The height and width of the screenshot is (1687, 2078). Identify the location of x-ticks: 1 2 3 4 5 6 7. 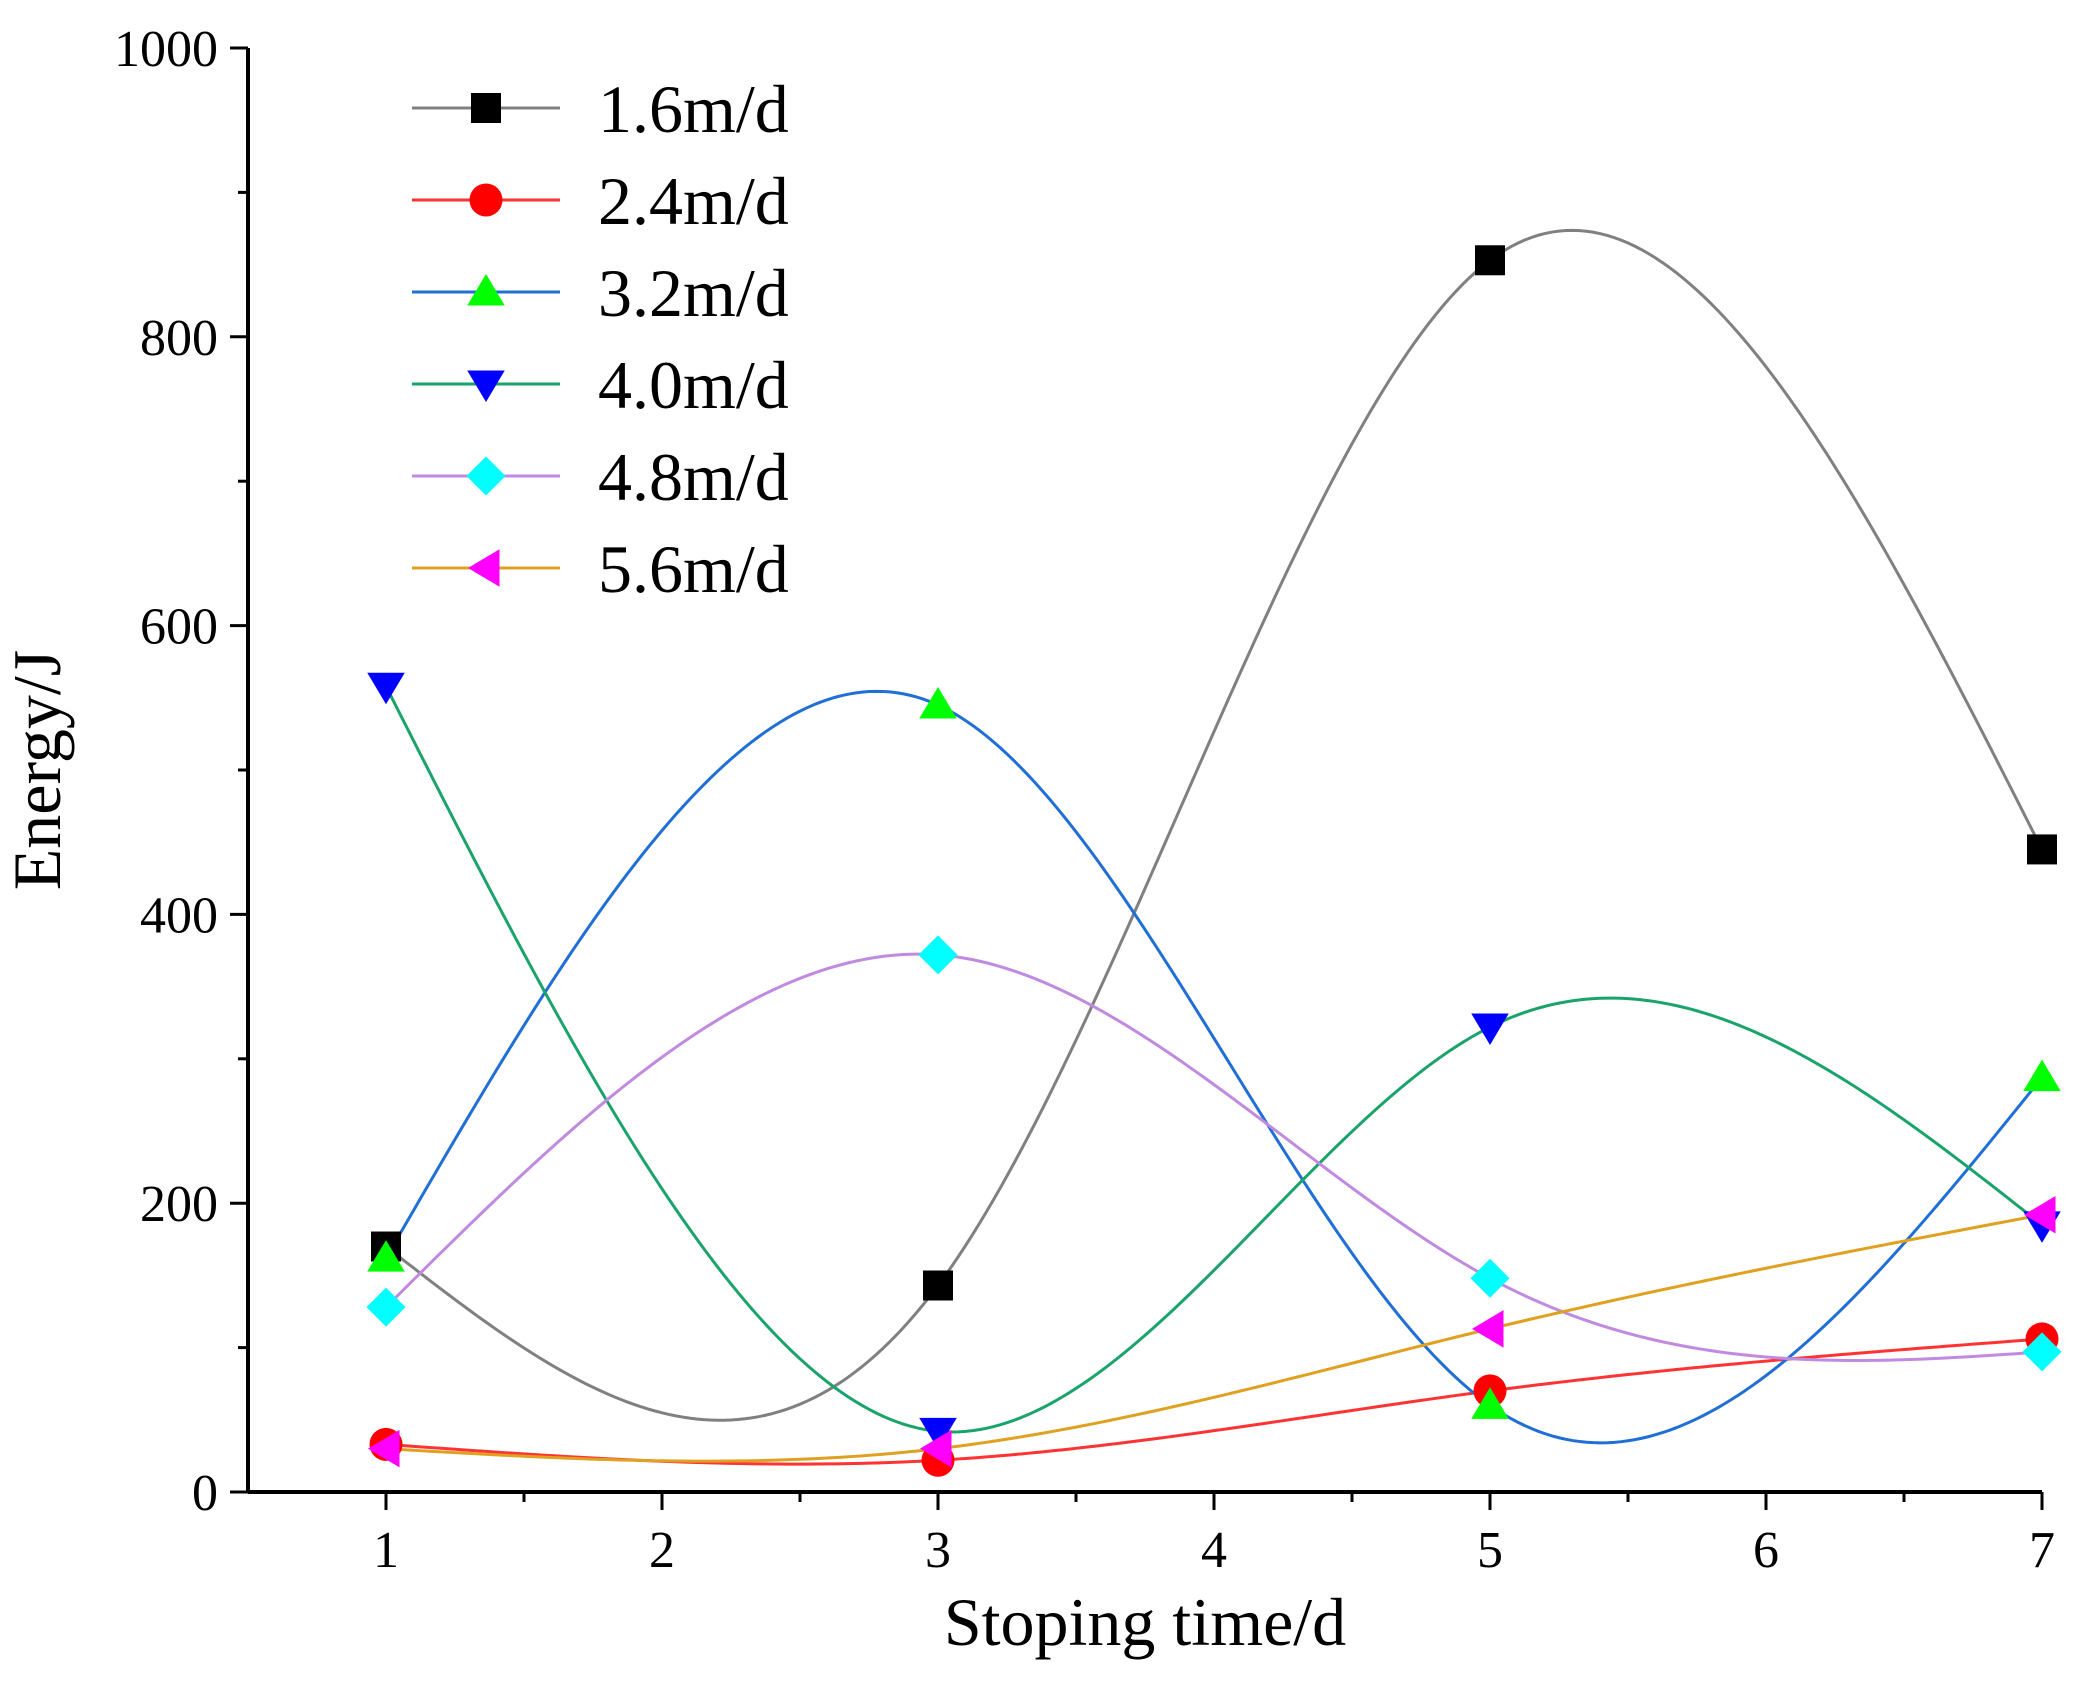
(1214, 1535).